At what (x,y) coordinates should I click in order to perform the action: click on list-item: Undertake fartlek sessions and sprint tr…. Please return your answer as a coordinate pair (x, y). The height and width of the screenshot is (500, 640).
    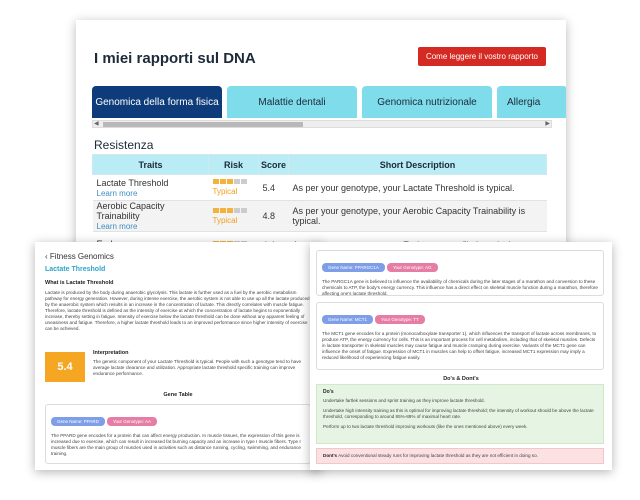
    Looking at the image, I should click on (404, 400).